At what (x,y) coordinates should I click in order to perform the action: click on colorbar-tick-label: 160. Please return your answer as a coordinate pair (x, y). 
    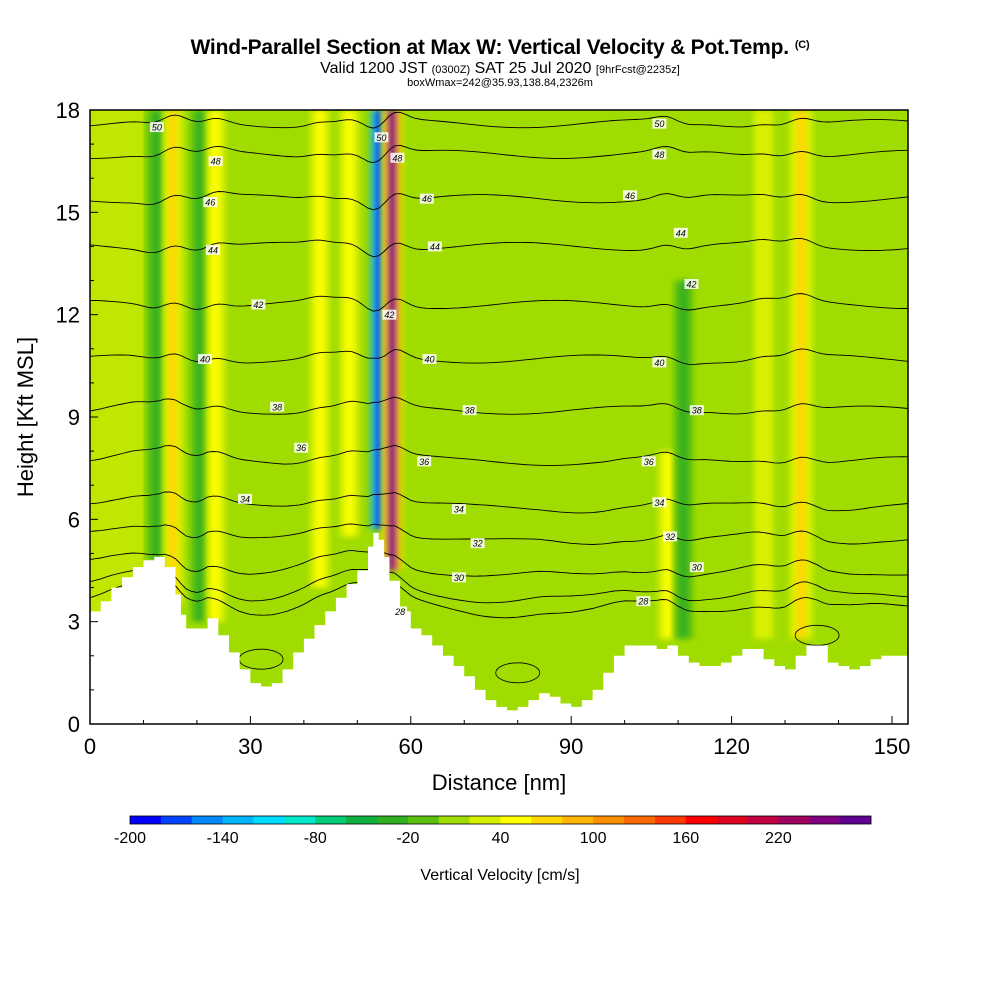
    Looking at the image, I should click on (685, 838).